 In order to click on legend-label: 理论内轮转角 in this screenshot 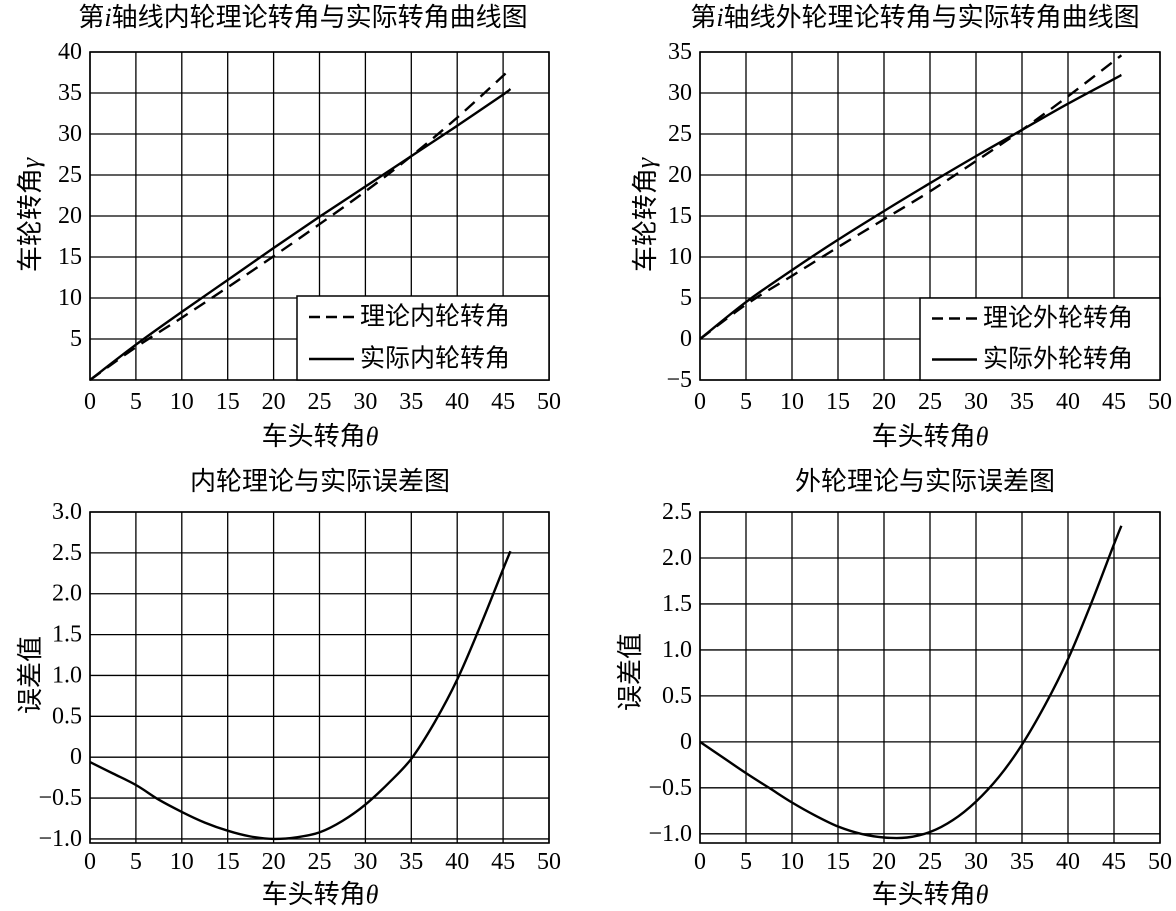, I will do `click(435, 317)`.